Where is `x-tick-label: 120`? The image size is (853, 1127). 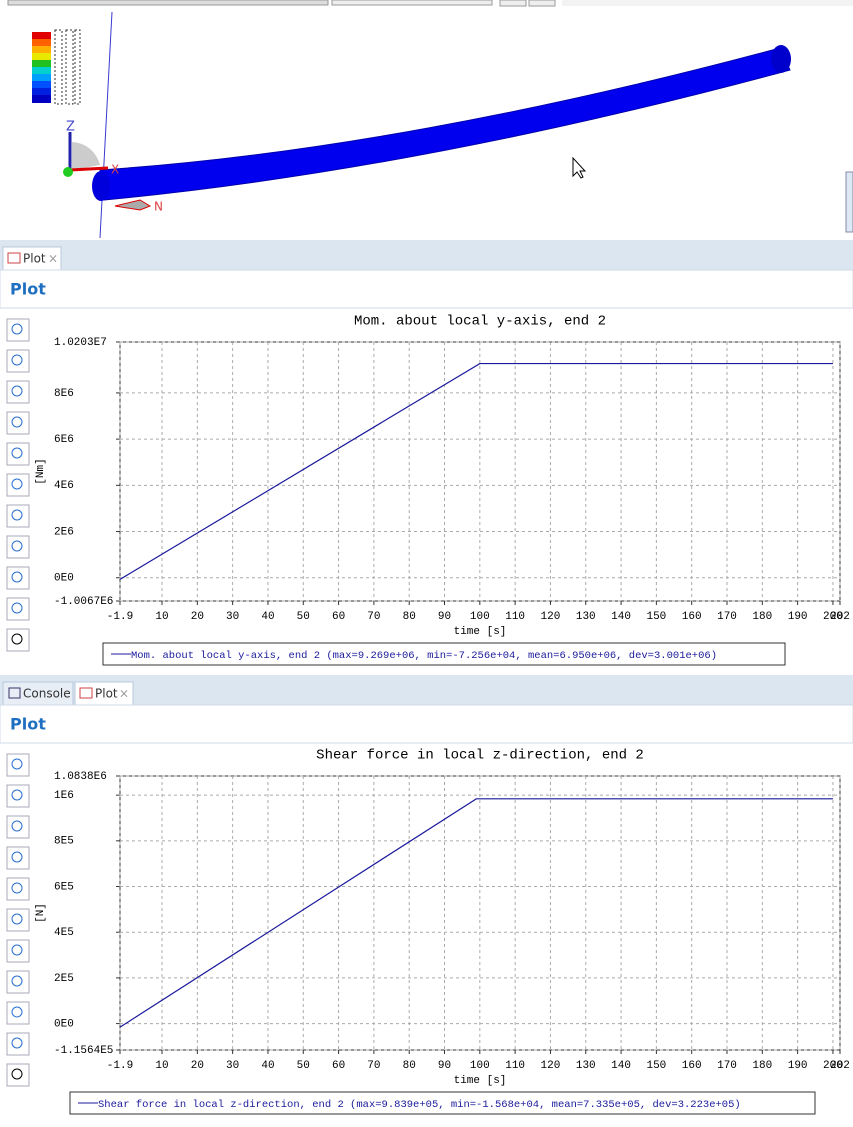 x-tick-label: 120 is located at coordinates (551, 1066).